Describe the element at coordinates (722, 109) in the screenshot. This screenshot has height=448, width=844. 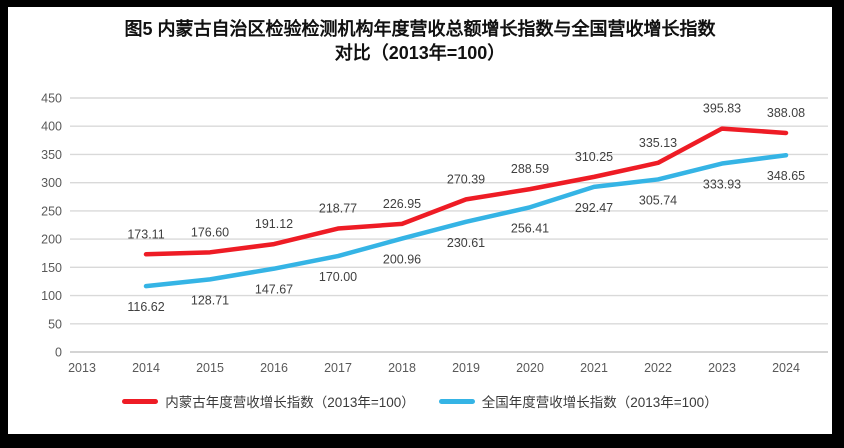
I see `data-label: 395.83` at that location.